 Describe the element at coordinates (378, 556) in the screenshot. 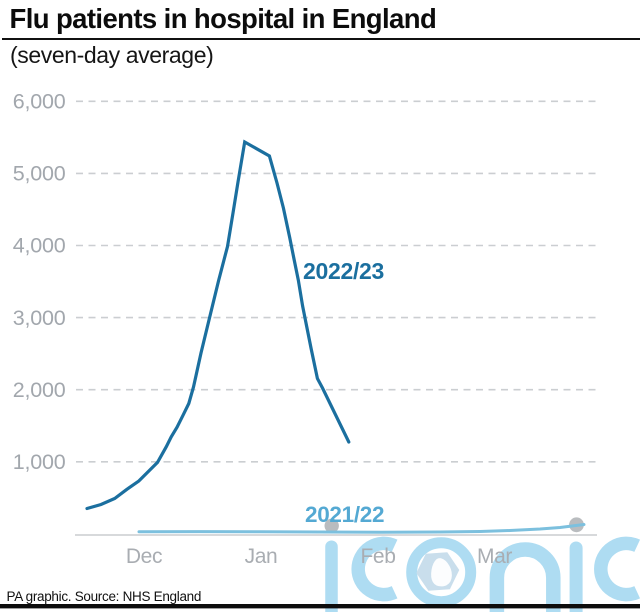

I see `svg-text: Feb` at that location.